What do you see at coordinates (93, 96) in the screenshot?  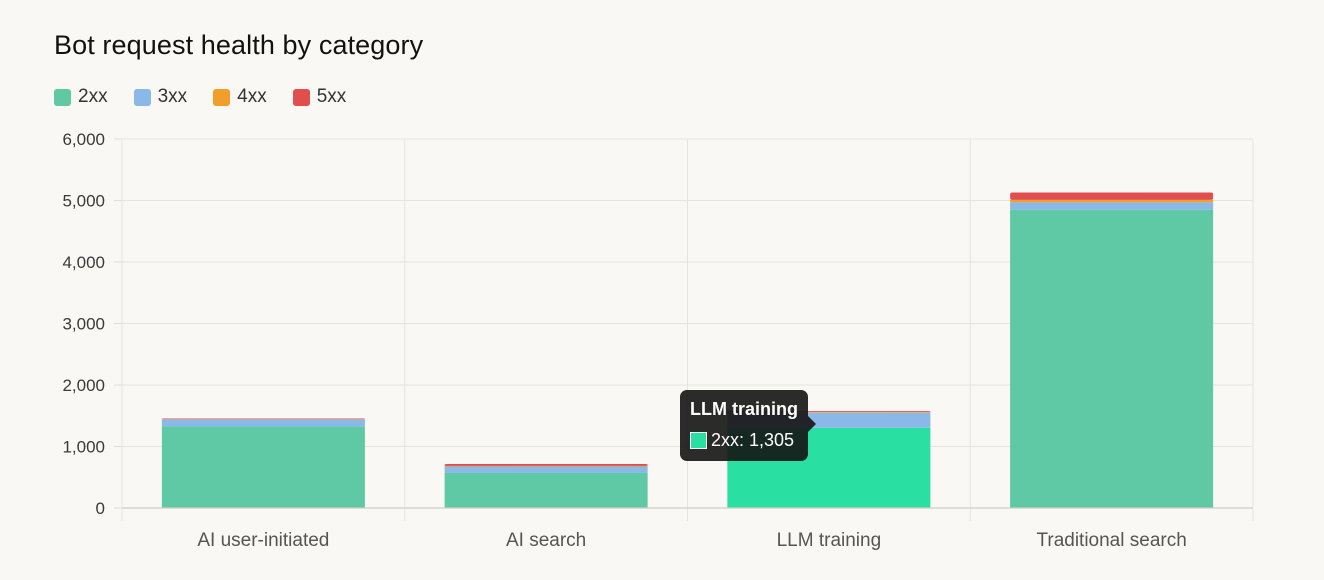 I see `legend-label: 2xx` at bounding box center [93, 96].